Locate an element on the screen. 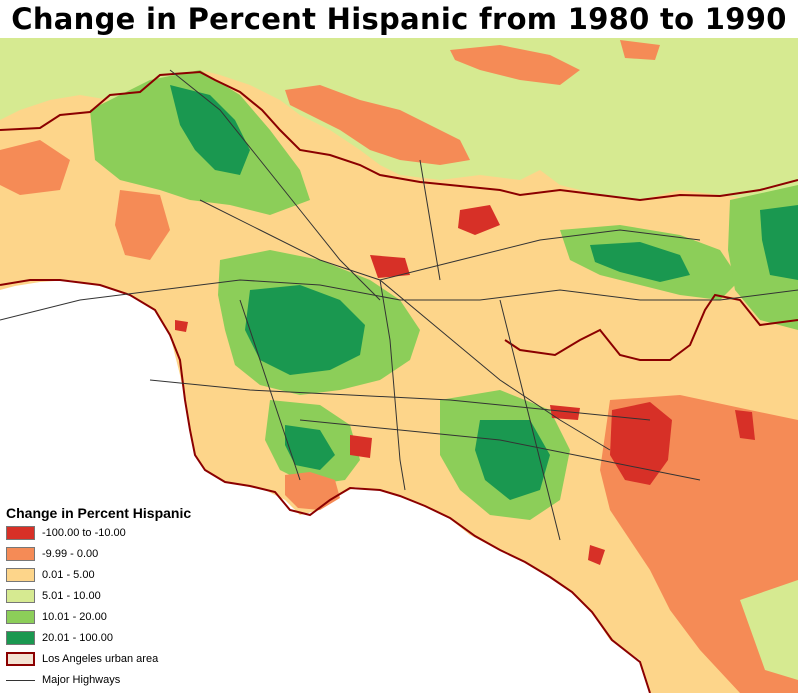  region-north-orange is located at coordinates (377, 125).